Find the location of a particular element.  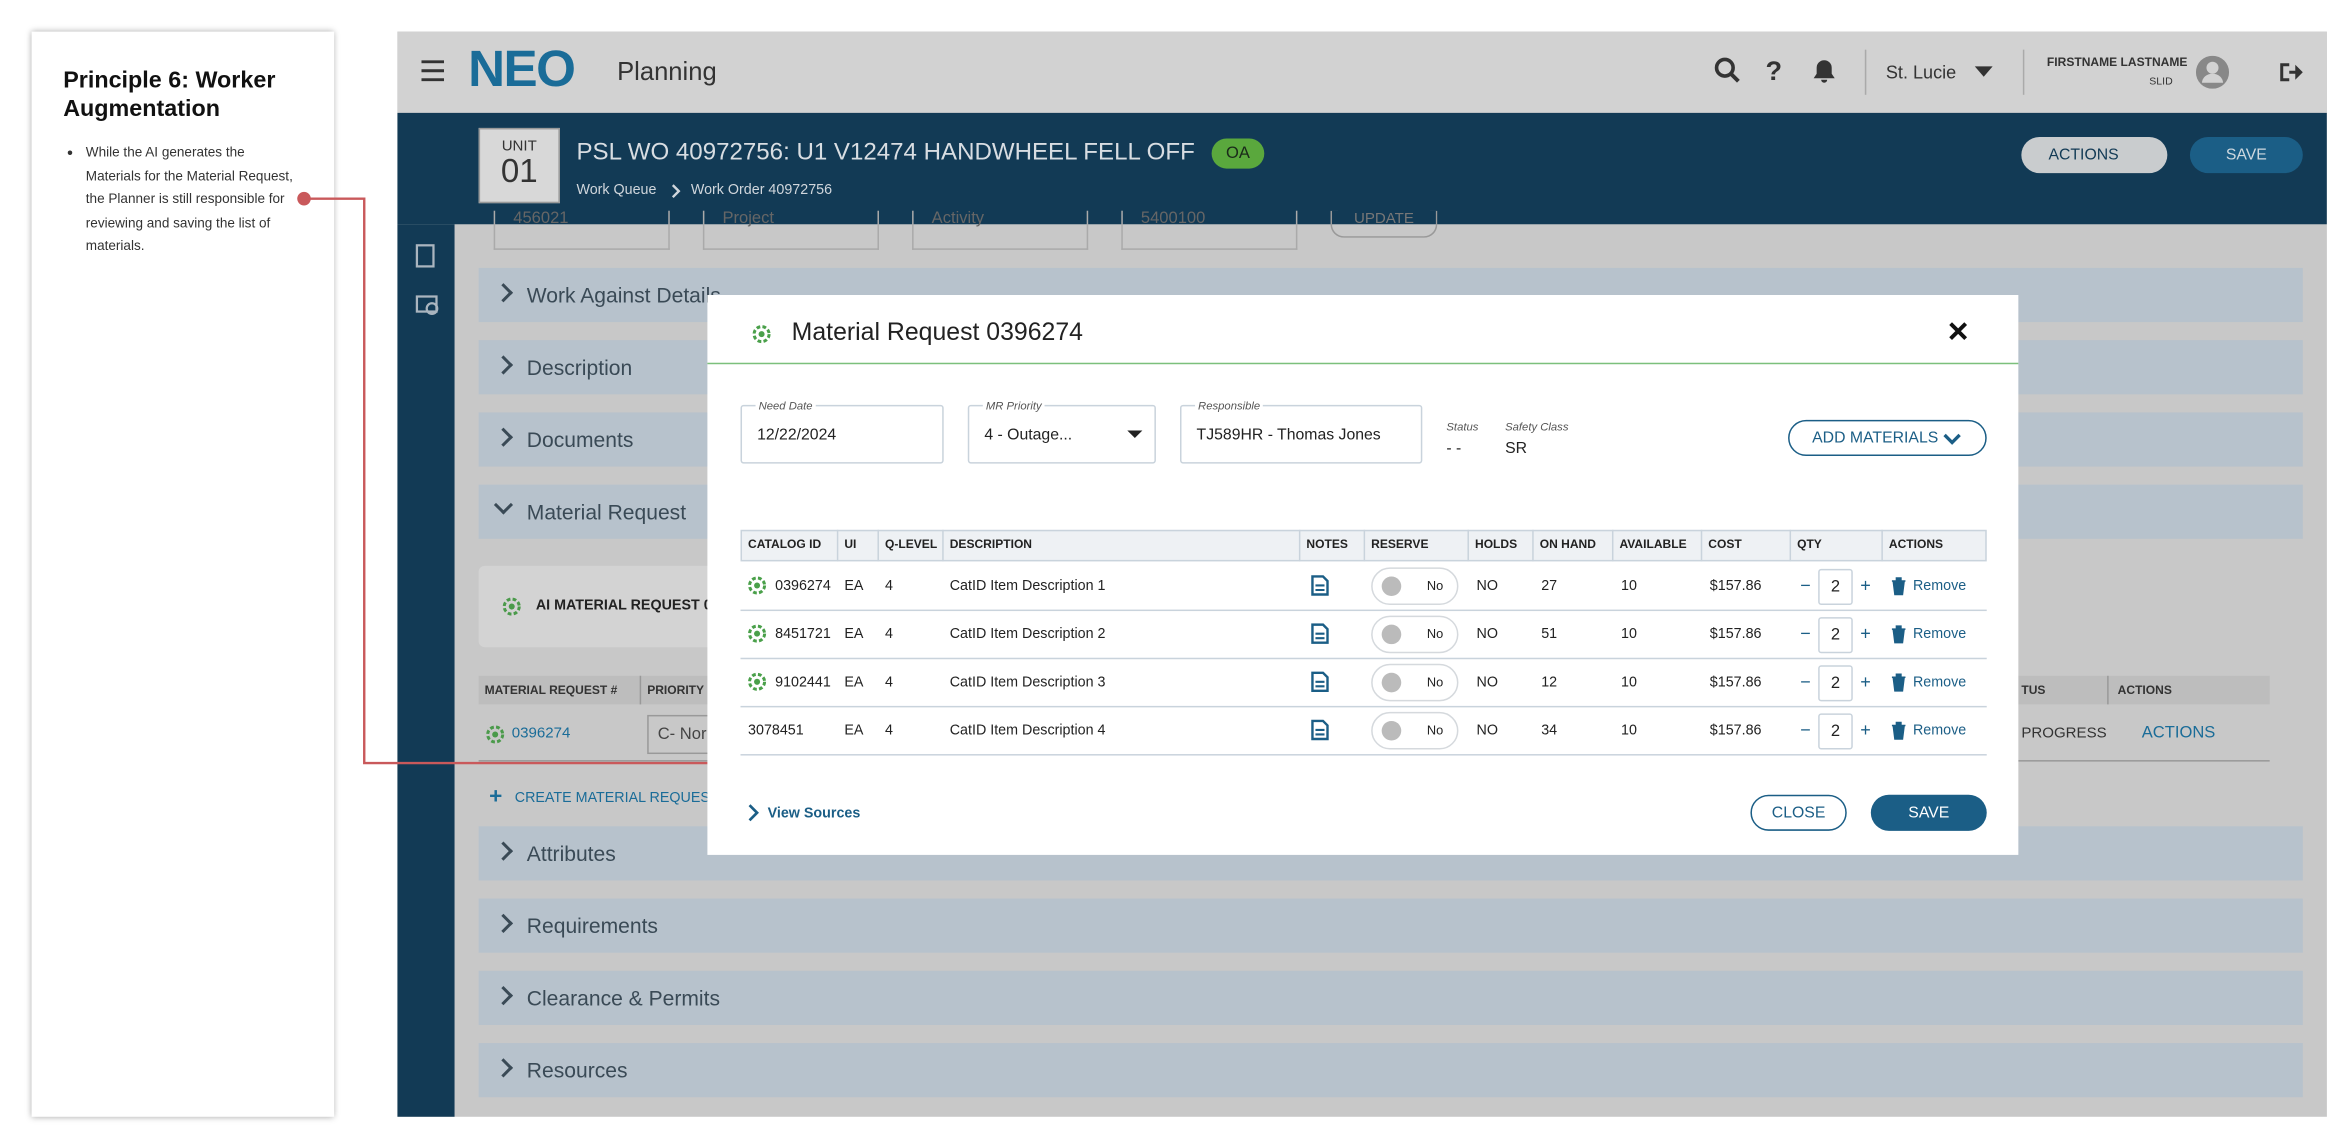

caret is located at coordinates (1983, 71).